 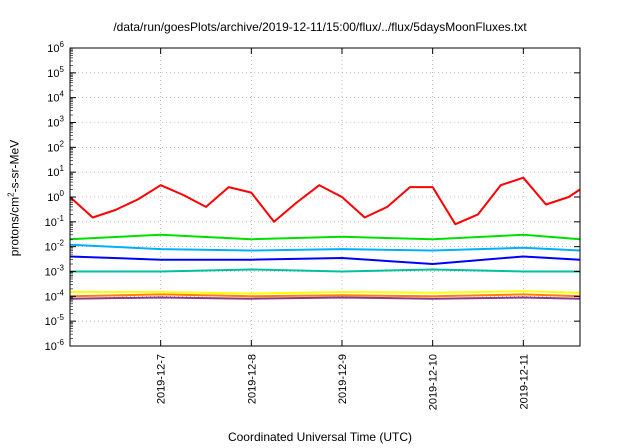 What do you see at coordinates (55, 146) in the screenshot?
I see `y-tick-label: 10²` at bounding box center [55, 146].